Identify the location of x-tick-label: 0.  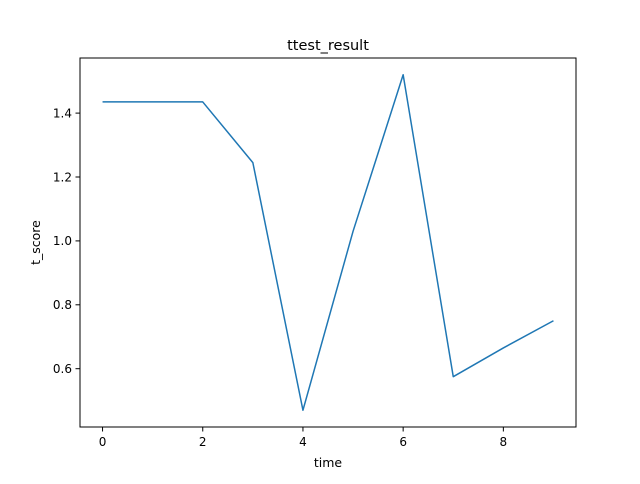
(103, 442).